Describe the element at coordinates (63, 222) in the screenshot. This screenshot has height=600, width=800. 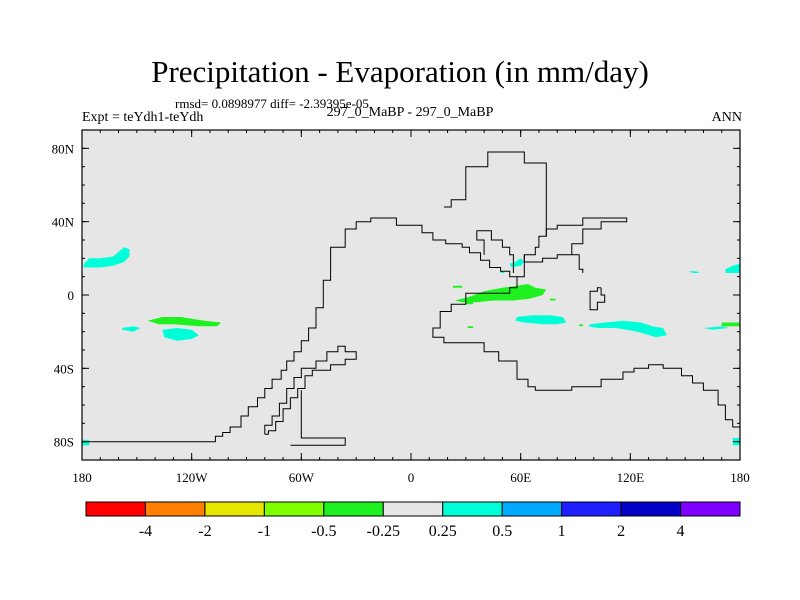
I see `y-tick-label: 40N` at that location.